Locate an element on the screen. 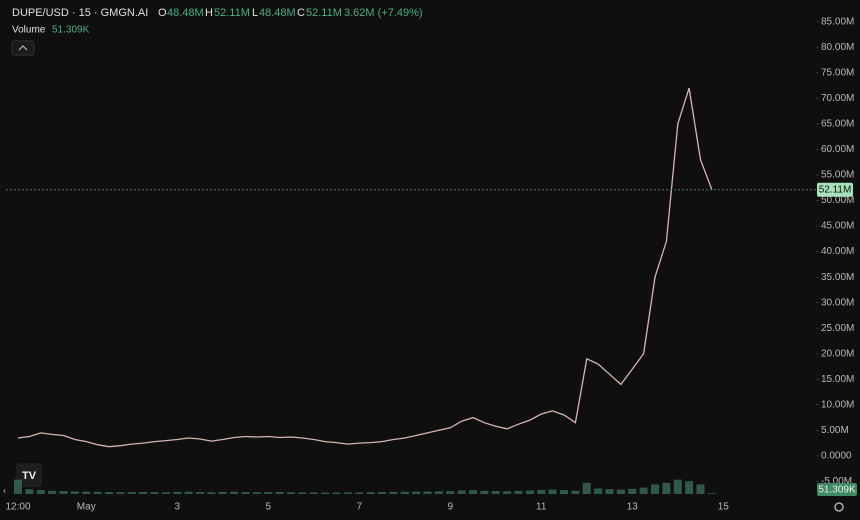 This screenshot has height=520, width=860. volume-tag-label: 51.309K is located at coordinates (837, 490).